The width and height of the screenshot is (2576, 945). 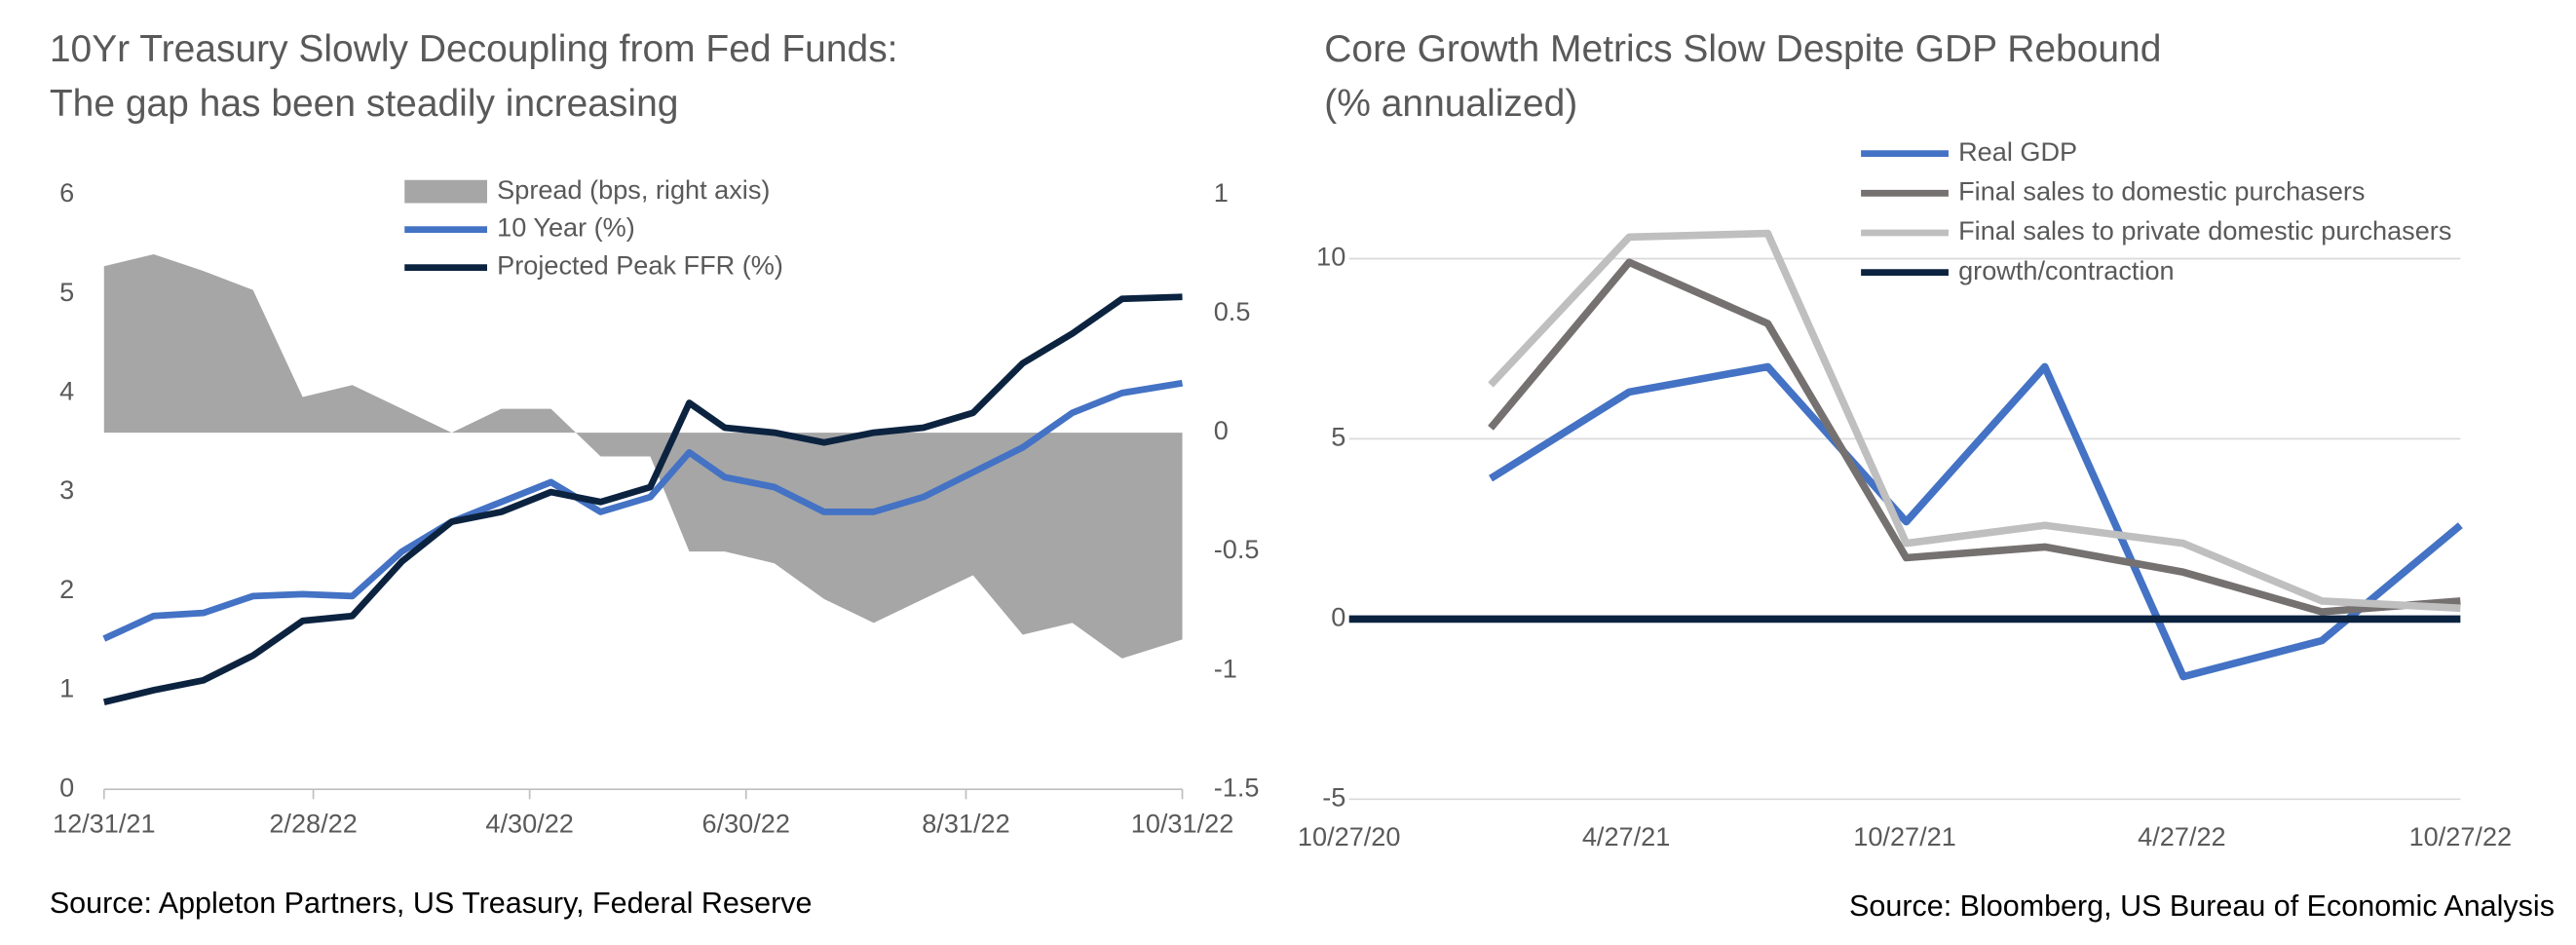 What do you see at coordinates (445, 191) in the screenshot?
I see `legend-swatch` at bounding box center [445, 191].